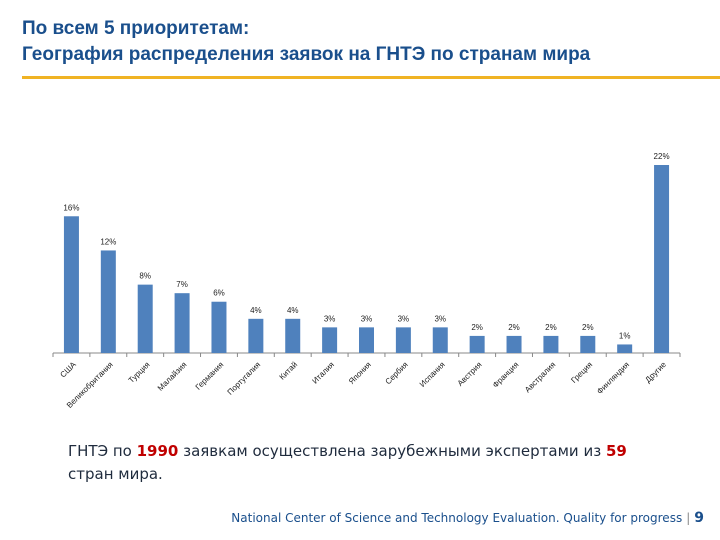 This screenshot has width=720, height=540. I want to click on bar-value-label: 8%, so click(145, 276).